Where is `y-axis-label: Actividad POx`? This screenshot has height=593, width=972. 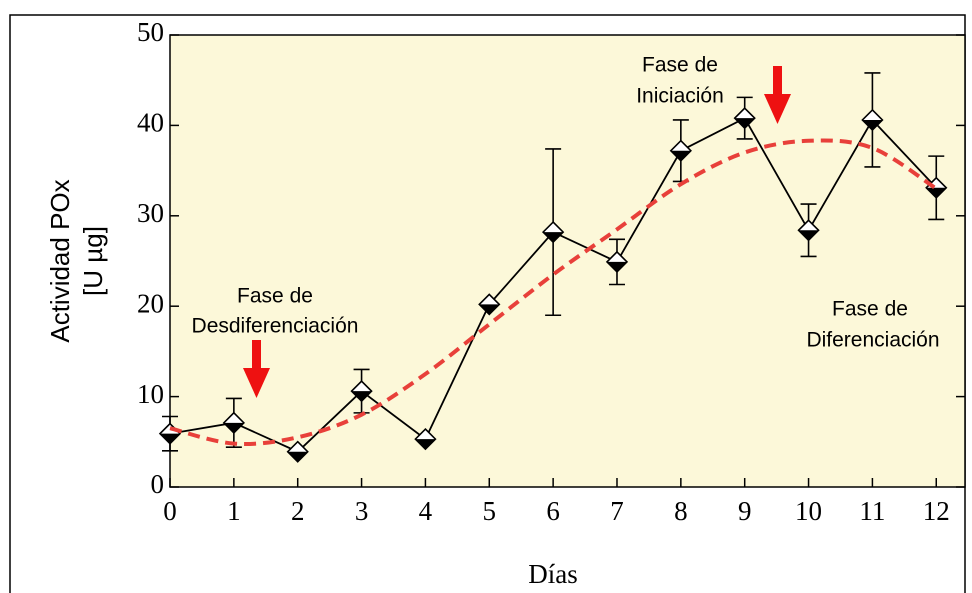 y-axis-label: Actividad POx is located at coordinates (60, 260).